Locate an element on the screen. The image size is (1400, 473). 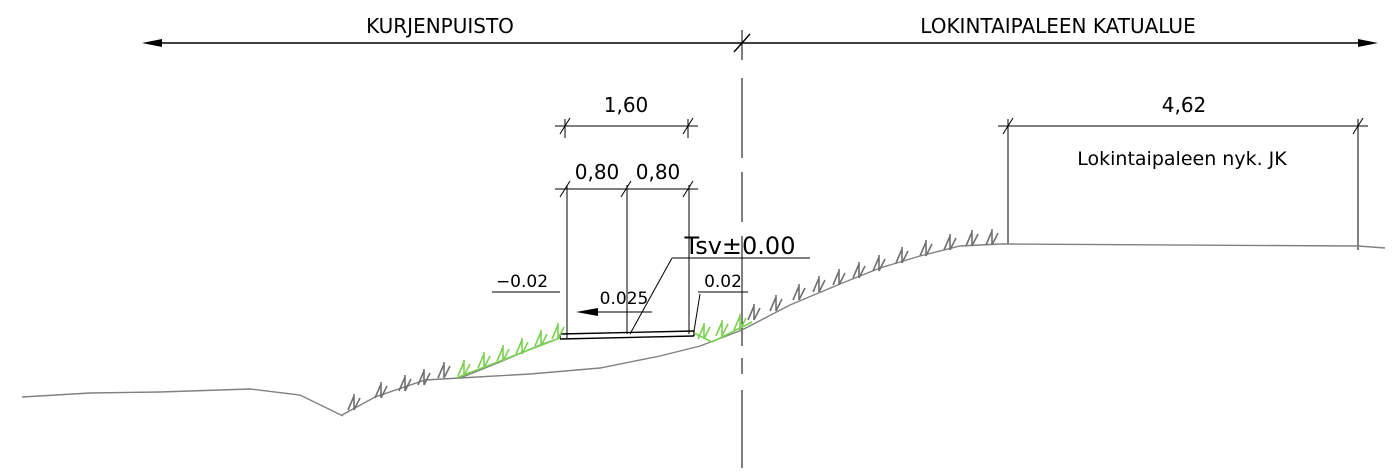
dimension-left-half-label: 0,80 is located at coordinates (597, 172).